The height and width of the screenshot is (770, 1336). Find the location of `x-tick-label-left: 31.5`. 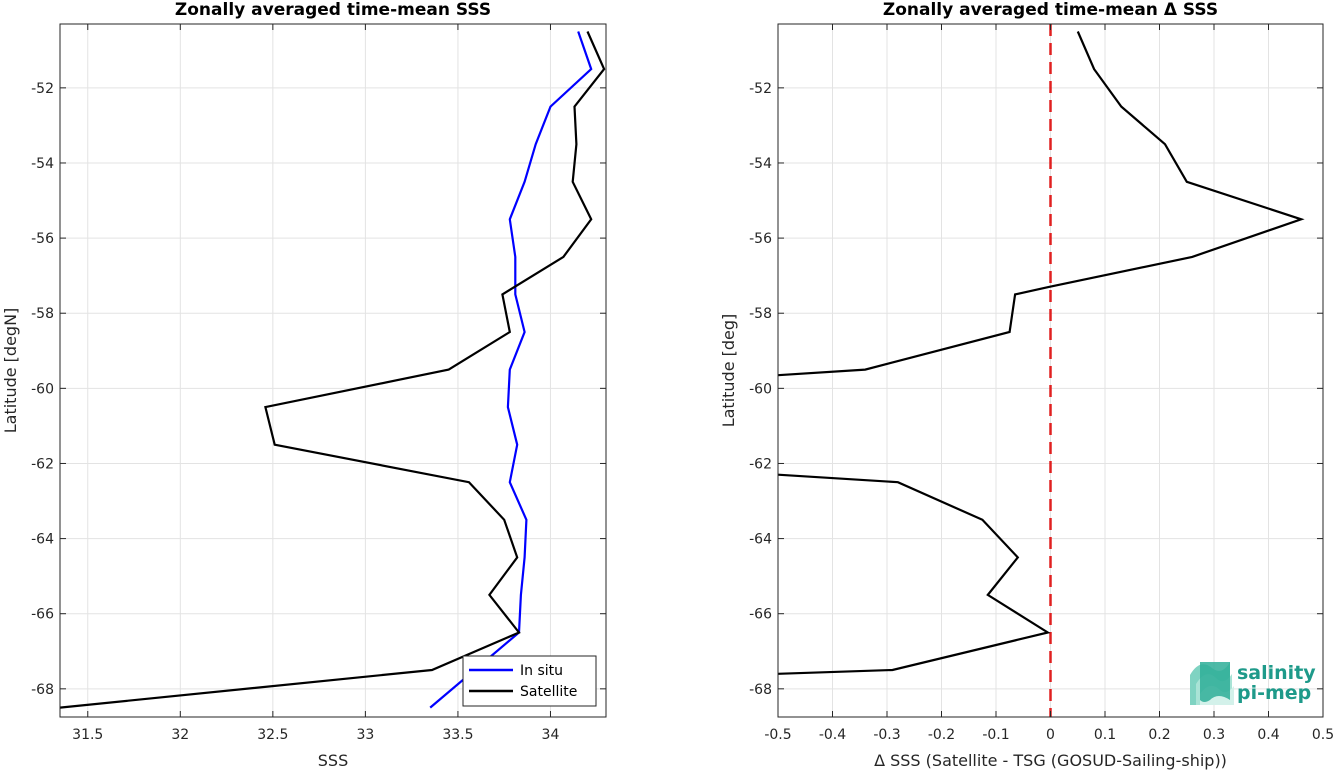

x-tick-label-left: 31.5 is located at coordinates (87, 735).